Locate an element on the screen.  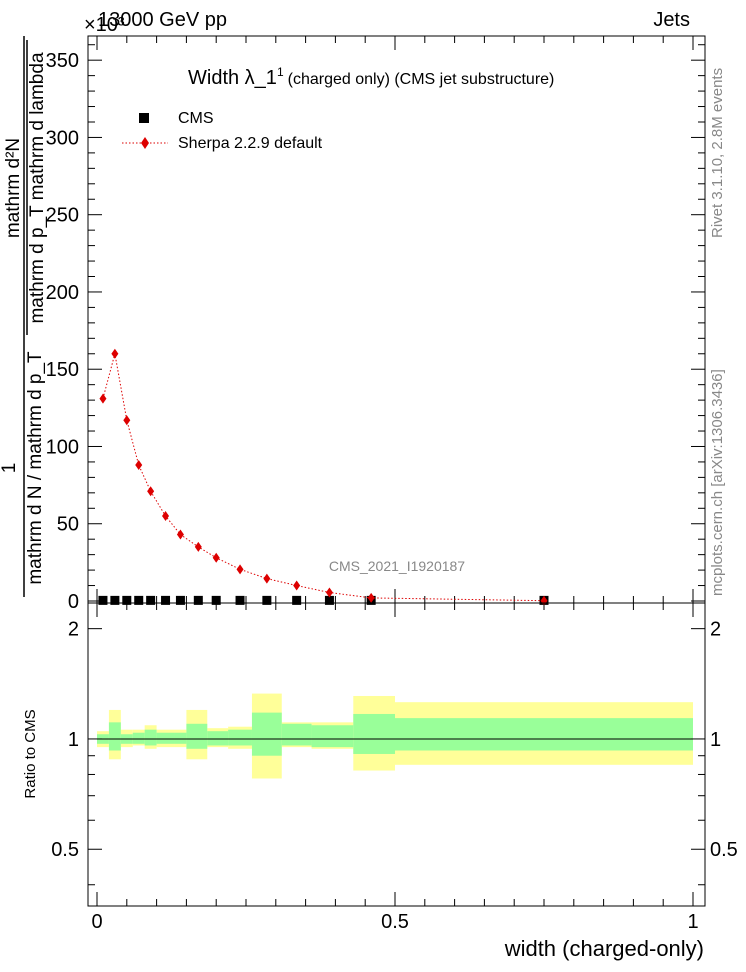
ratio-y-tick-label-right: 0.5 is located at coordinates (724, 850).